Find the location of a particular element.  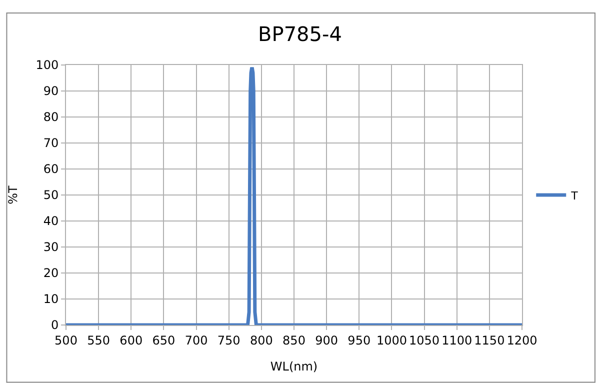

y-tick-label: 100 is located at coordinates (47, 65).